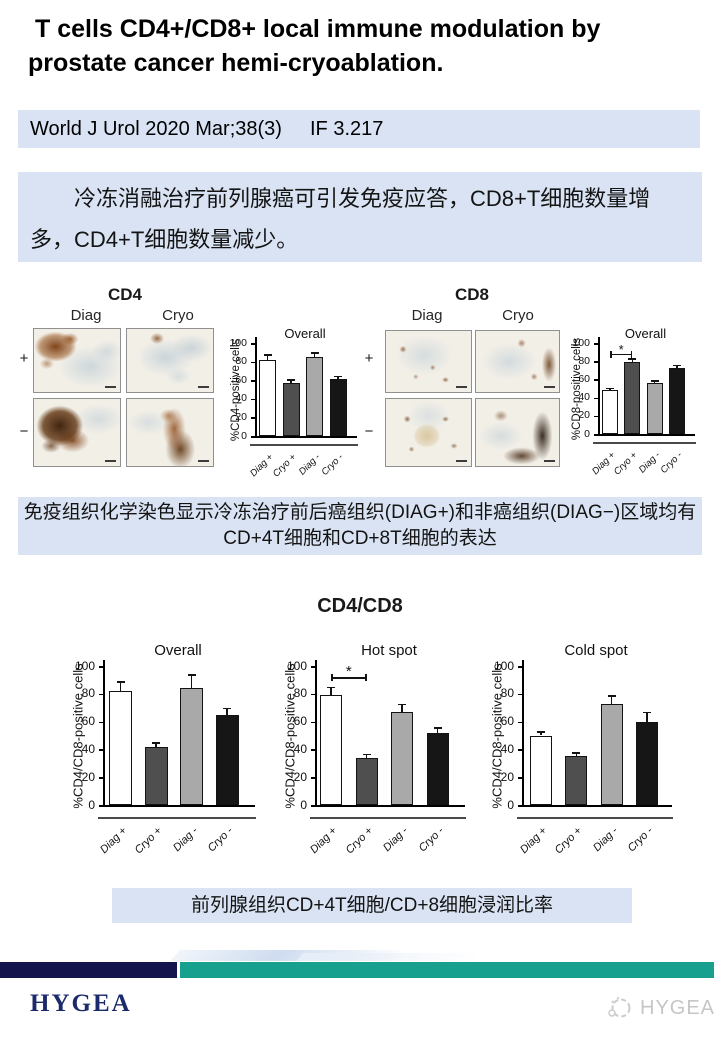  I want to click on watermark-text: HYGEA, so click(678, 1007).